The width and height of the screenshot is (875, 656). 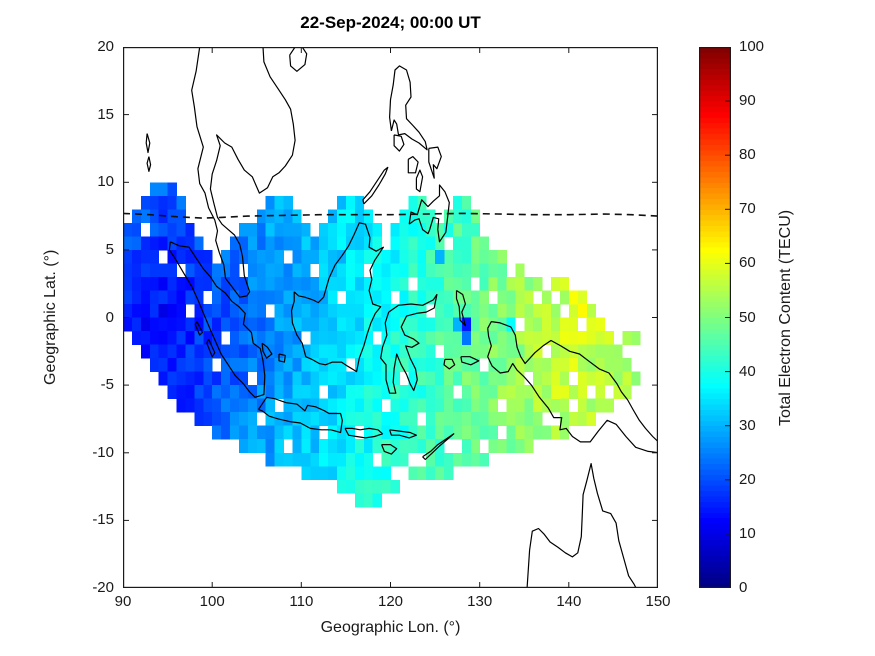 I want to click on coastline-palawan, so click(x=375, y=185).